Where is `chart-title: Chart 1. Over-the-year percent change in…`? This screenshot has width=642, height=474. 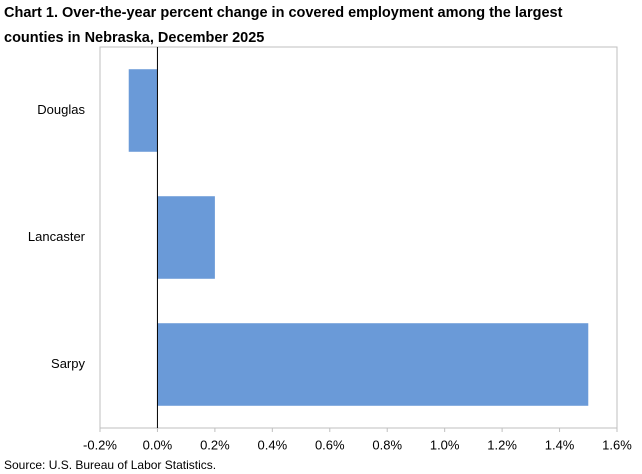
chart-title: Chart 1. Over-the-year percent change in… is located at coordinates (283, 13).